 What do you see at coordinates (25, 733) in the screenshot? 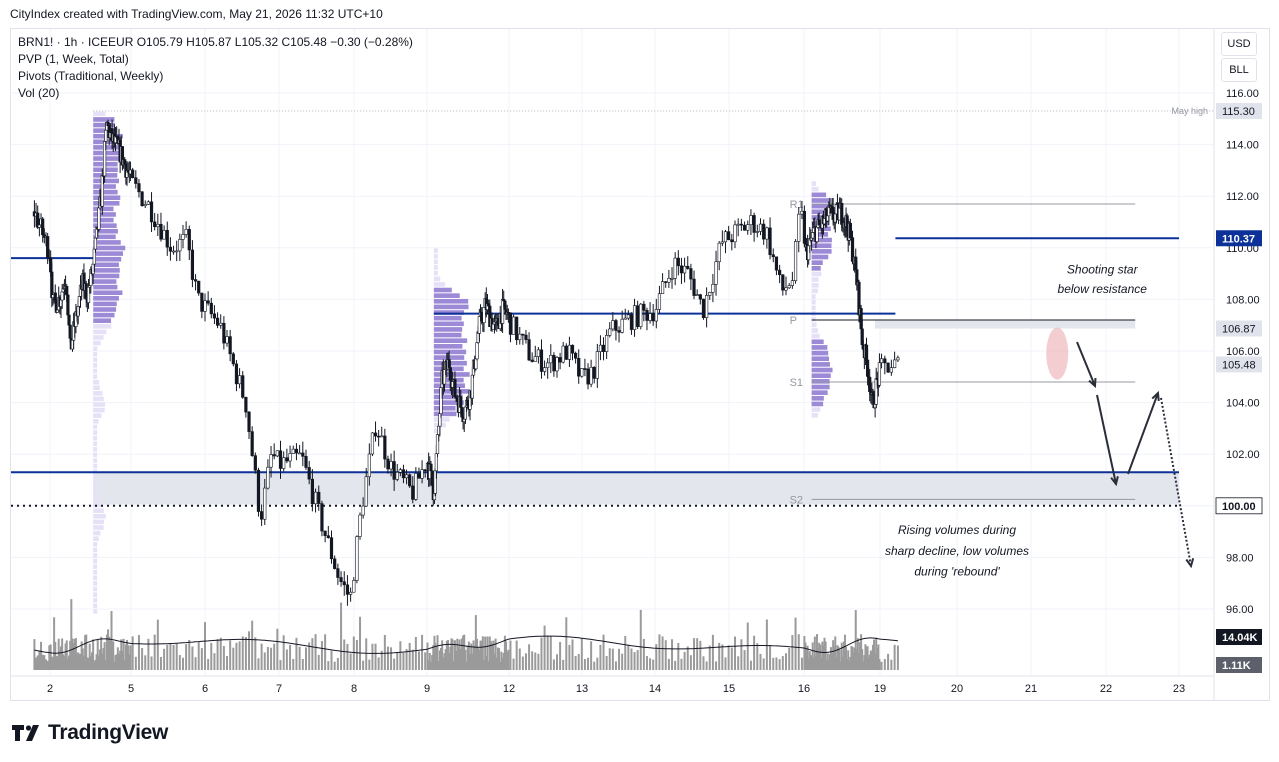
I see `tradingview-logo-icon` at bounding box center [25, 733].